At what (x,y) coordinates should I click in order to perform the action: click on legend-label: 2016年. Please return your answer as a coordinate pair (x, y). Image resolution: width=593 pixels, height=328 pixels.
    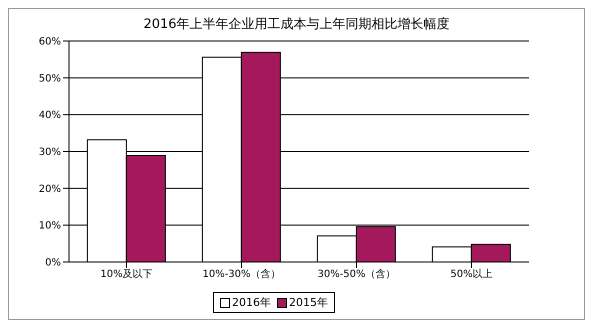
    Looking at the image, I should click on (251, 302).